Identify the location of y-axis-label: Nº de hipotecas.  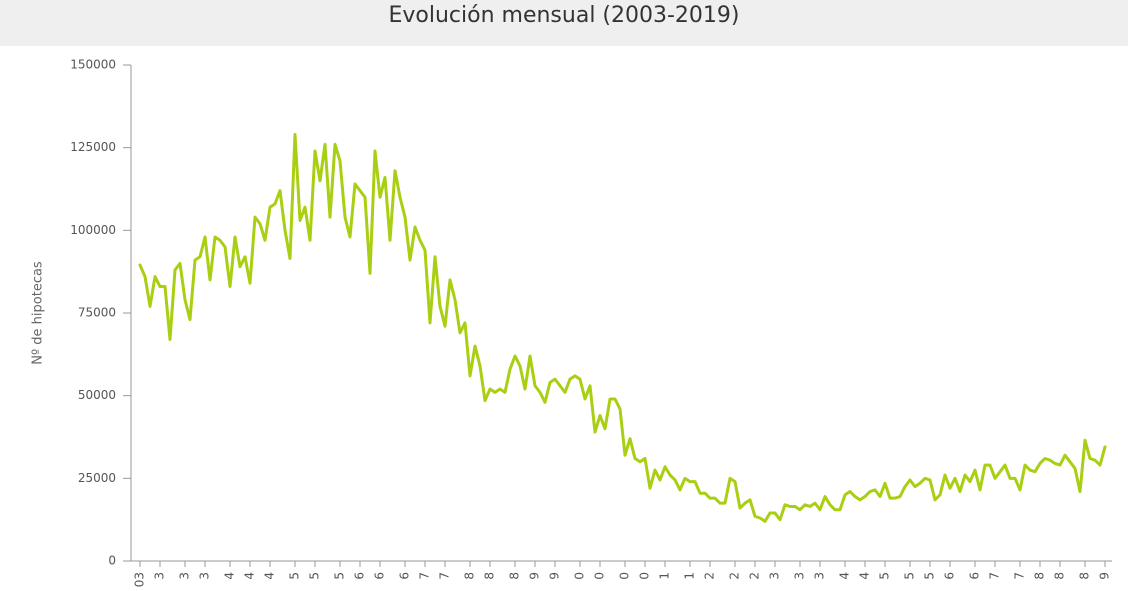
(38, 313).